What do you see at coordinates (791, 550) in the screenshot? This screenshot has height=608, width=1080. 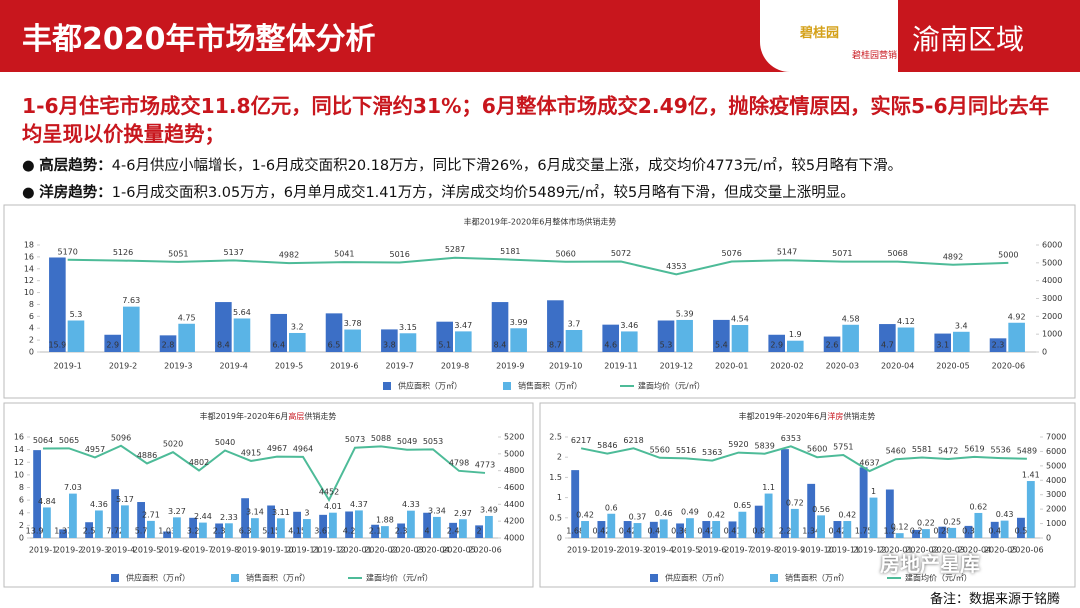 I see `x-tick-label: 2019-9` at bounding box center [791, 550].